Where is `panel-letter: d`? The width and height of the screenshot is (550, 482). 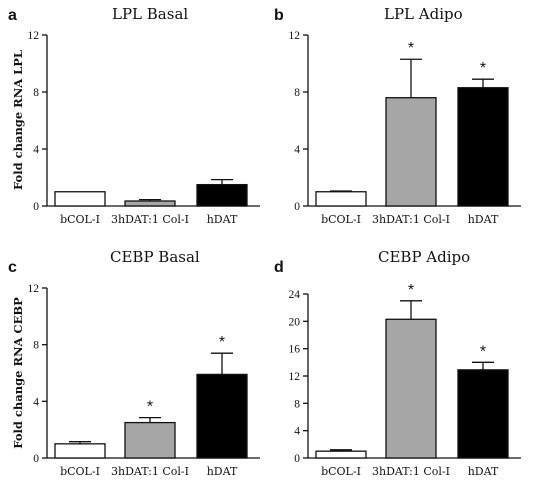
panel-letter: d is located at coordinates (279, 267).